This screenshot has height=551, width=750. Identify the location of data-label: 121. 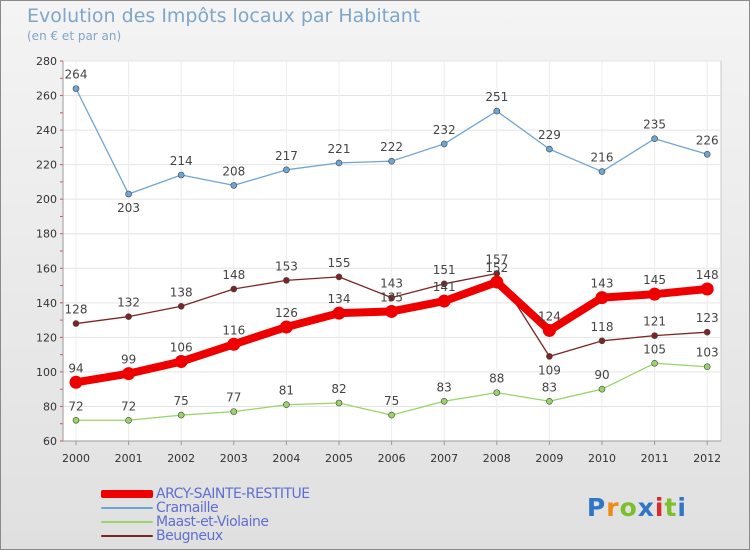
(654, 322).